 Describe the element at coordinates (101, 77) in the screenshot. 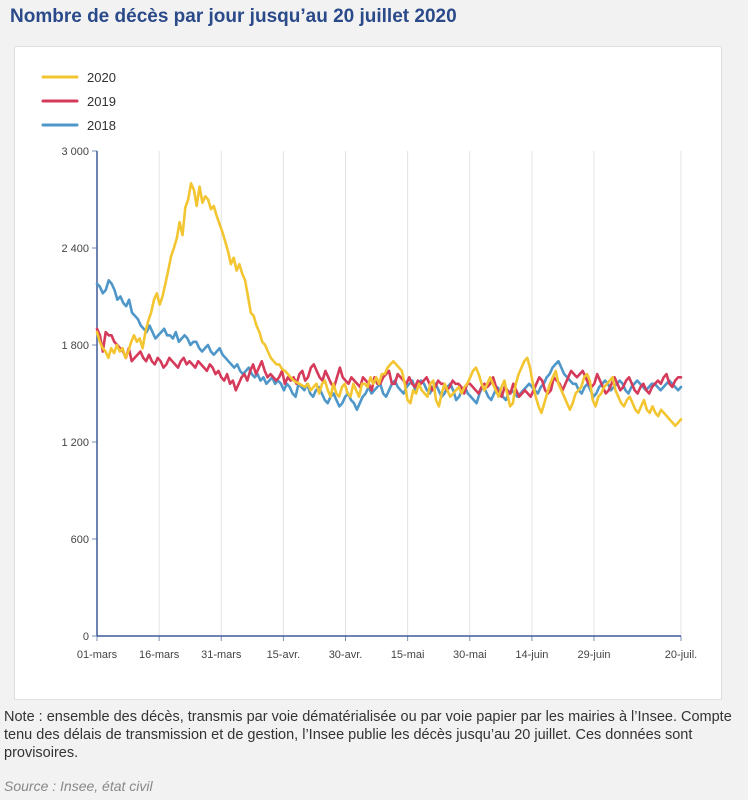

I see `legend-label-2020: 2020` at that location.